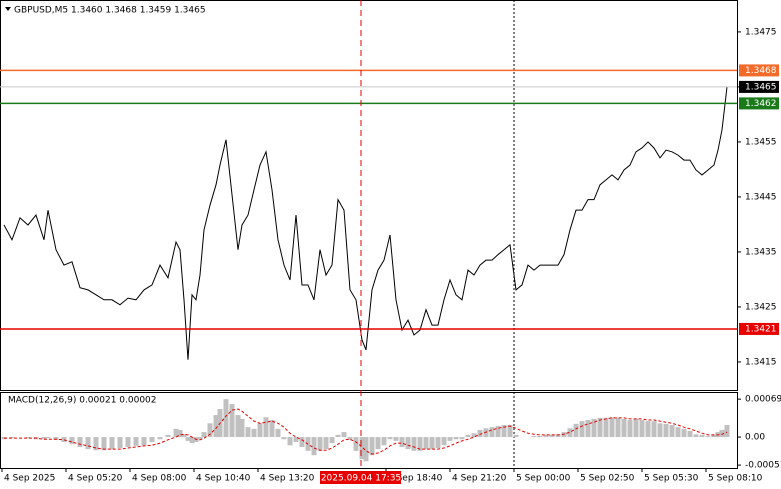 The width and height of the screenshot is (781, 489). Describe the element at coordinates (761, 329) in the screenshot. I see `level-label: 1.3421` at that location.